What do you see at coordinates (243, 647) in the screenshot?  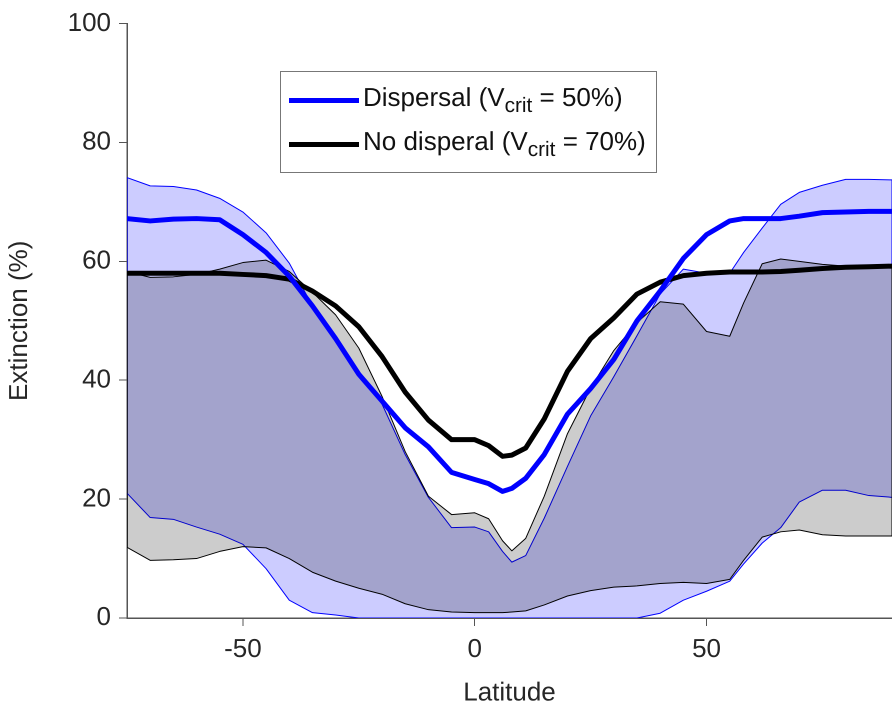 I see `x-tick-label: -50` at bounding box center [243, 647].